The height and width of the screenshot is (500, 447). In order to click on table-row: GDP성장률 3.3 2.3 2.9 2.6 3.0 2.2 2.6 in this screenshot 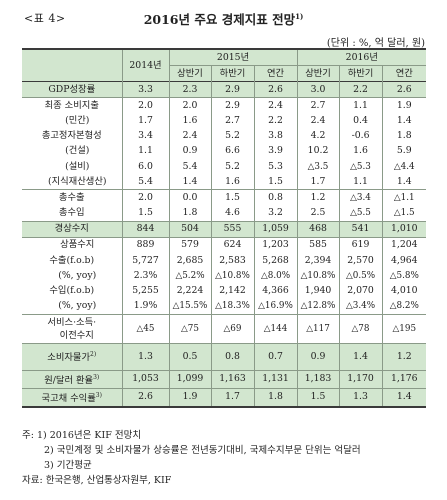, I will do `click(224, 89)`.